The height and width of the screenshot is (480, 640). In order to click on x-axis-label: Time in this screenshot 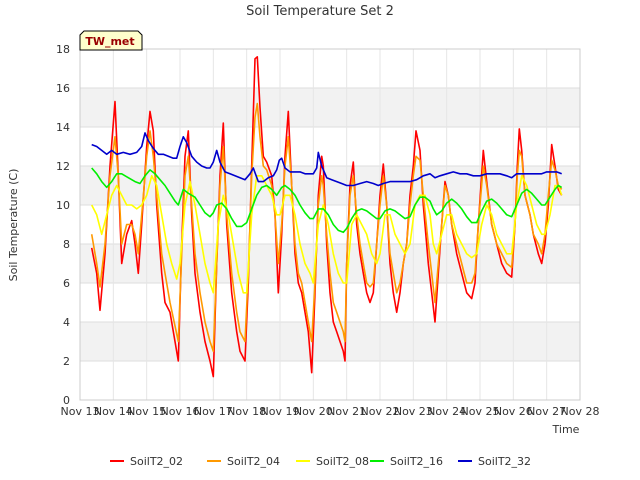, I will do `click(566, 429)`.